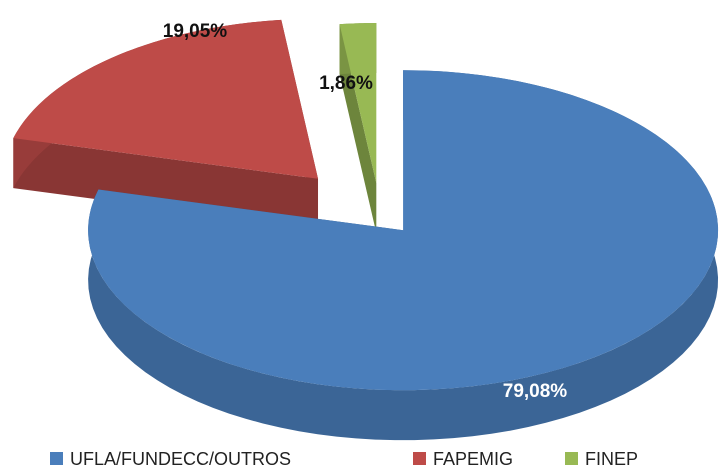 This screenshot has width=722, height=470. Describe the element at coordinates (346, 83) in the screenshot. I see `data-label: 1,86%` at that location.